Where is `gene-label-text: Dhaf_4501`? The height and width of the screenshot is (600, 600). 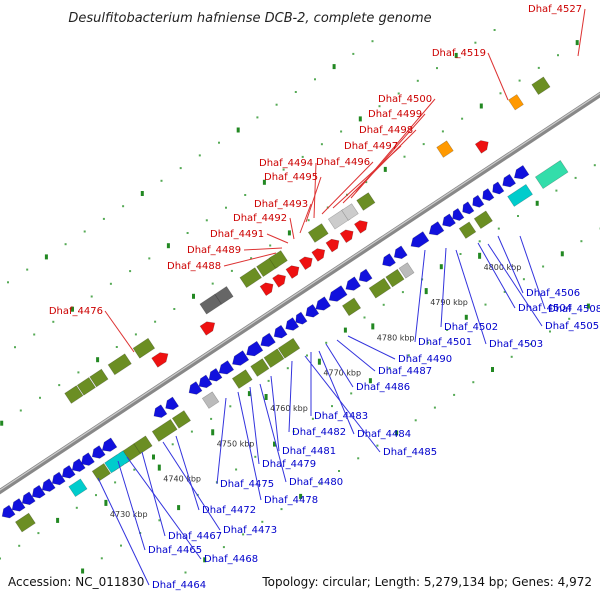
gene-label-text: Dhaf_4501 is located at coordinates (445, 342).